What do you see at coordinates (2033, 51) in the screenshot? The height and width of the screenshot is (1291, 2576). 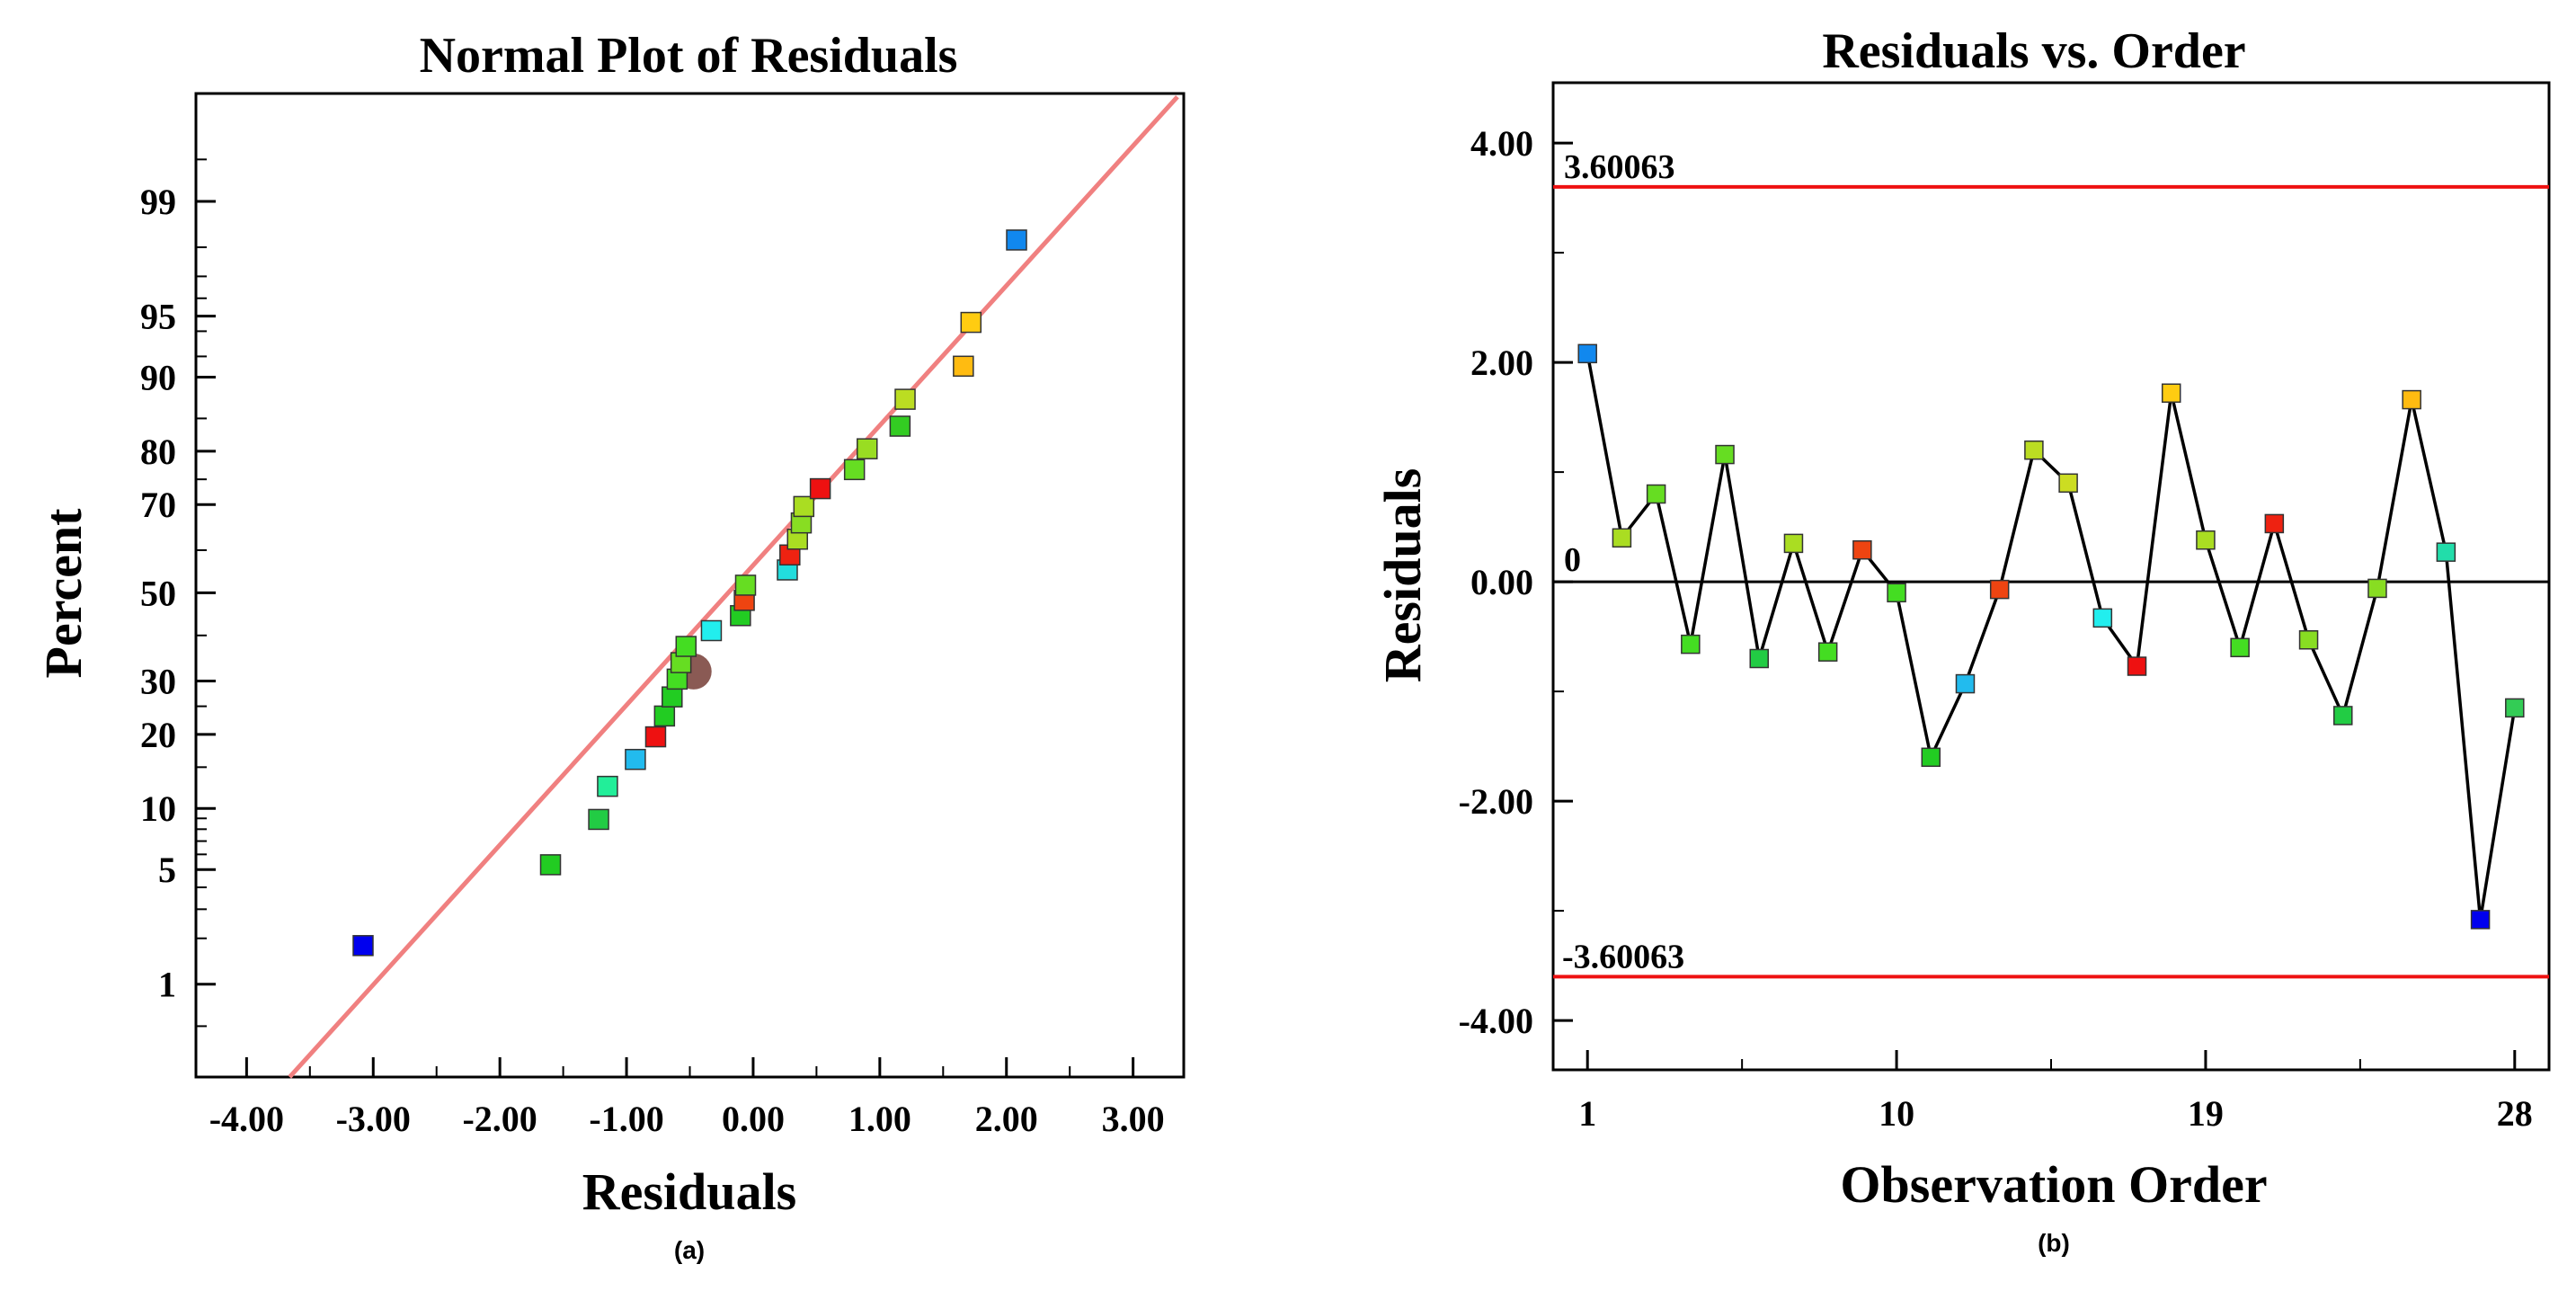 I see `residuals-order-title: Residuals vs. Order` at bounding box center [2033, 51].